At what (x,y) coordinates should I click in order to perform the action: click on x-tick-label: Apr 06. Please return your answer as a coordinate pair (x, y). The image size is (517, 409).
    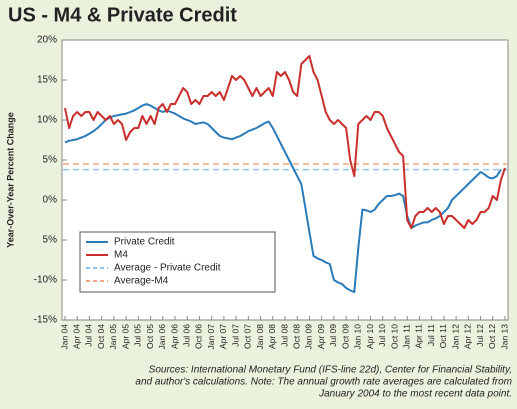
    Looking at the image, I should click on (174, 336).